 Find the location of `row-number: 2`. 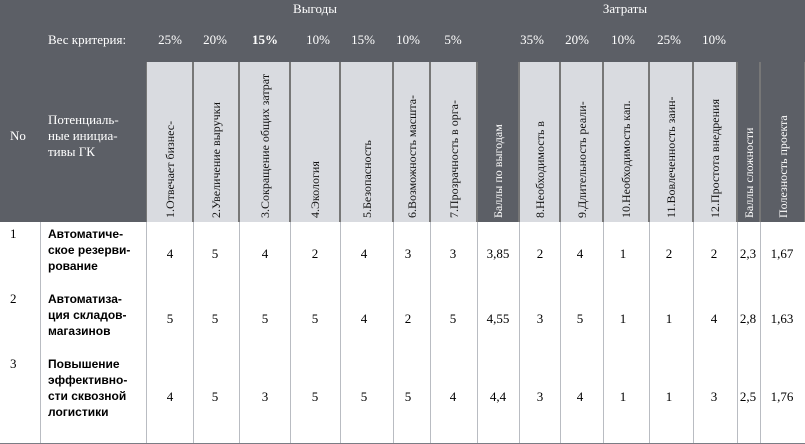

row-number: 2 is located at coordinates (13, 298).